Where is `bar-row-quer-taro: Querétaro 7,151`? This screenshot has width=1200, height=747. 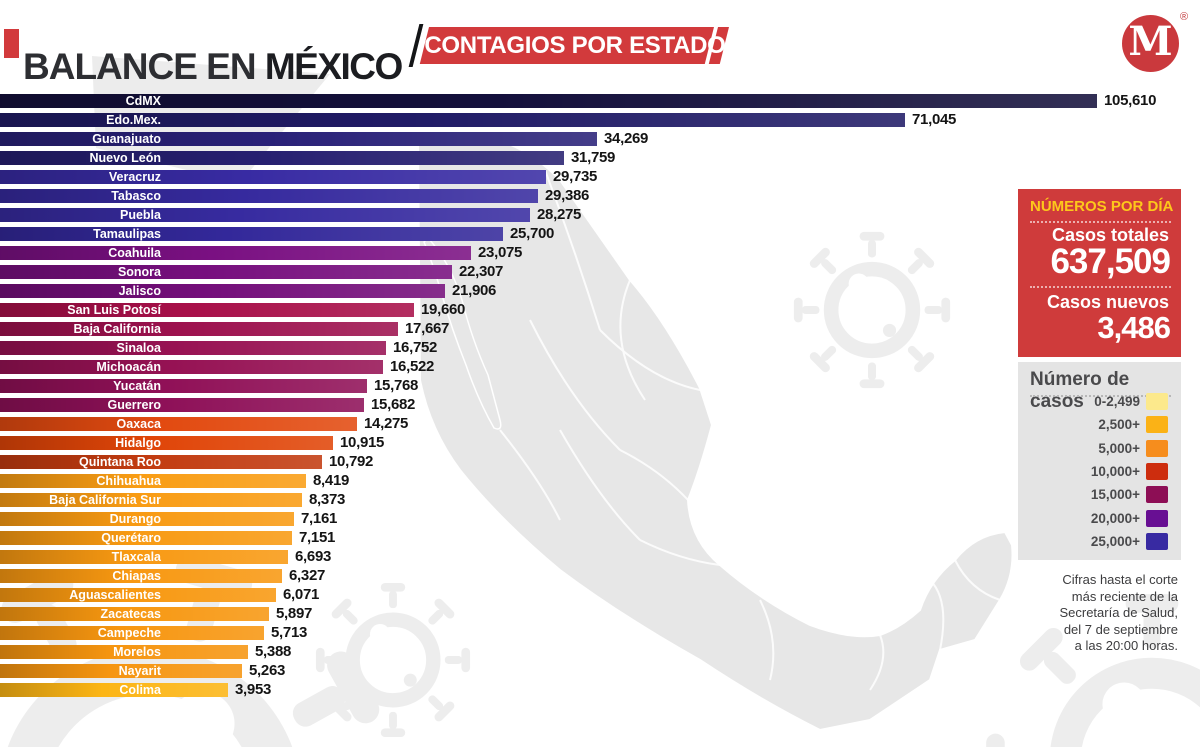 bar-row-quer-taro: Querétaro 7,151 is located at coordinates (600, 538).